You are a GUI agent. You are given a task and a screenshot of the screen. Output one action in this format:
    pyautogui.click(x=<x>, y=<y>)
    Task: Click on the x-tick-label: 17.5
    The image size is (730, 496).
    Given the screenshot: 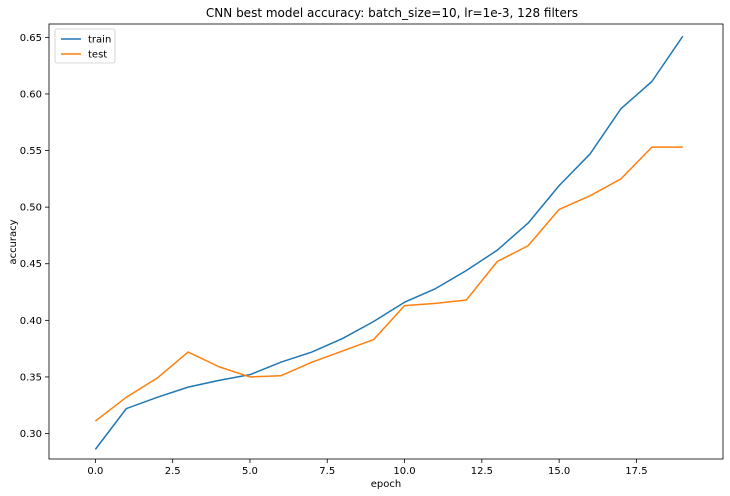 What is the action you would take?
    pyautogui.click(x=636, y=471)
    